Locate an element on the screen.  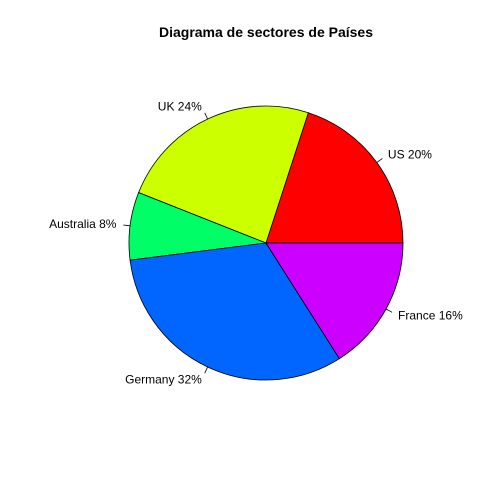
pie-slice-france is located at coordinates (334, 301).